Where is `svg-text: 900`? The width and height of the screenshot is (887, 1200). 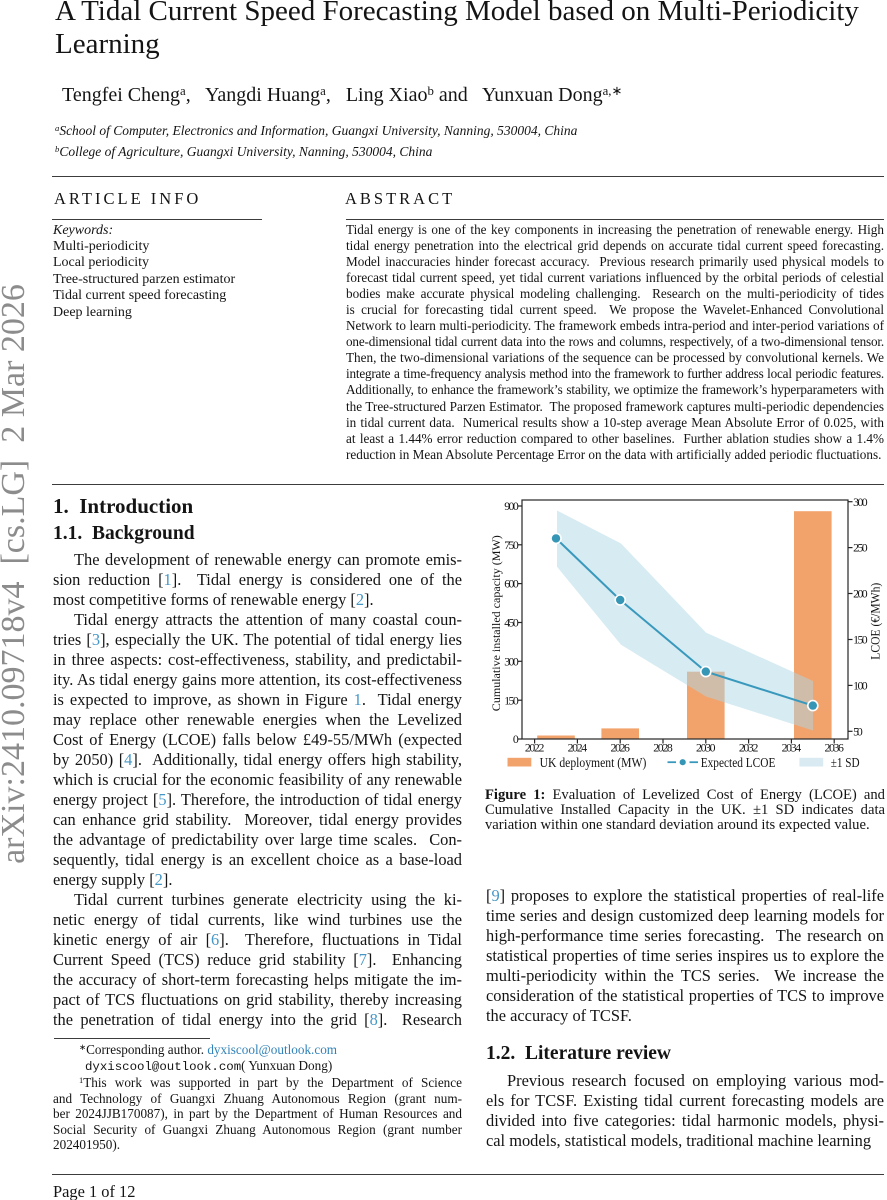 svg-text: 900 is located at coordinates (511, 506).